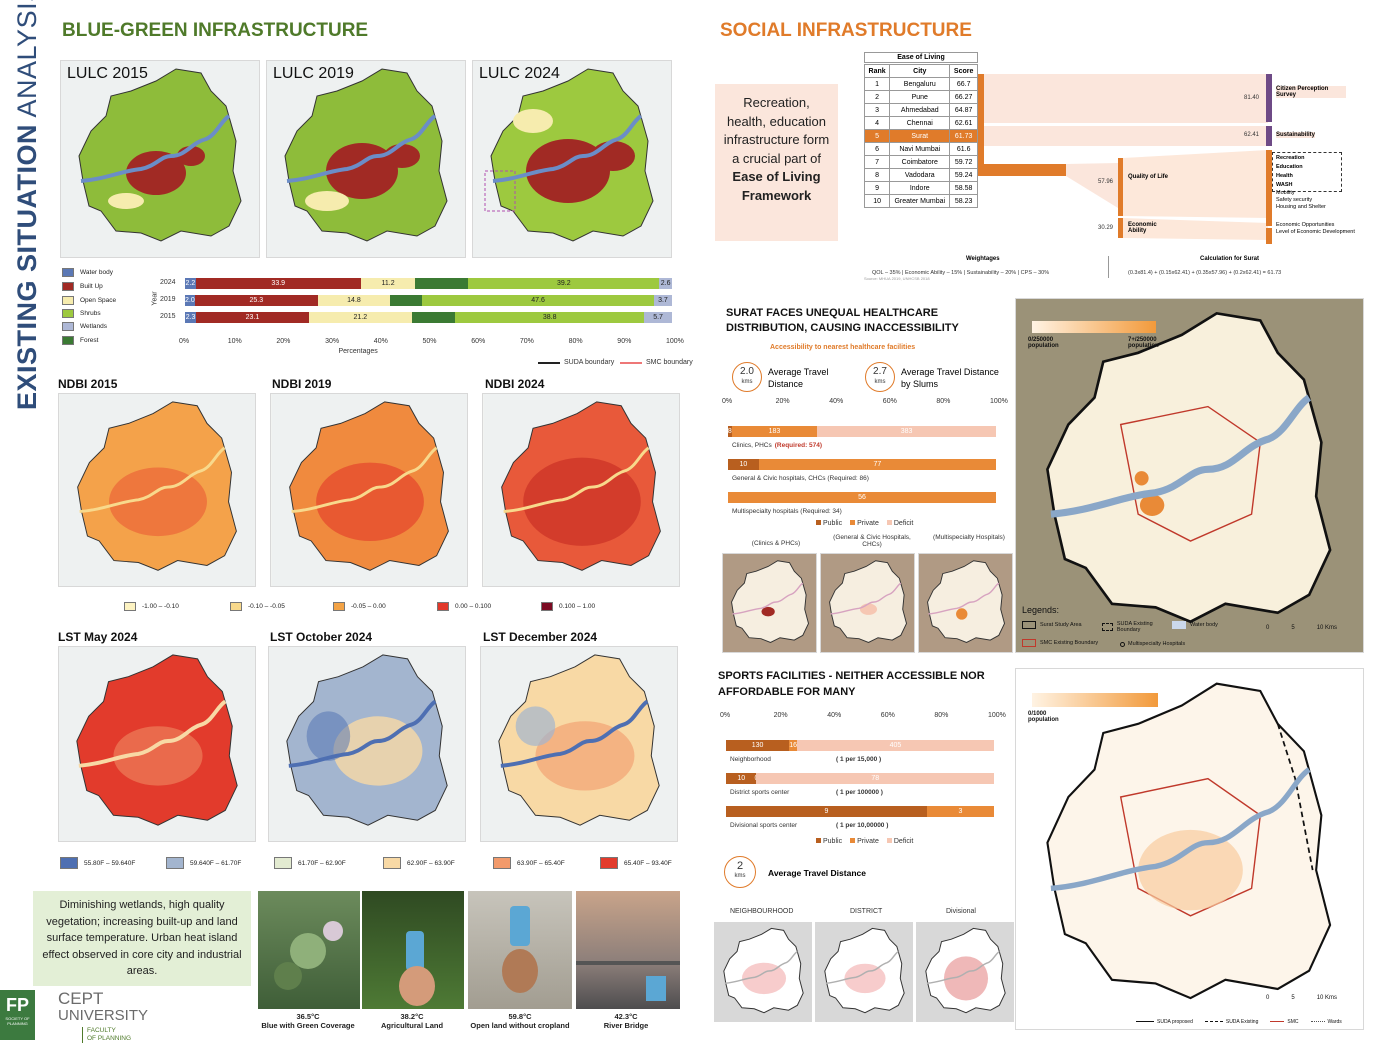 The height and width of the screenshot is (1050, 1400). I want to click on lulc-bar: 2.0 25.3 14.8 47.6 3.7, so click(428, 300).